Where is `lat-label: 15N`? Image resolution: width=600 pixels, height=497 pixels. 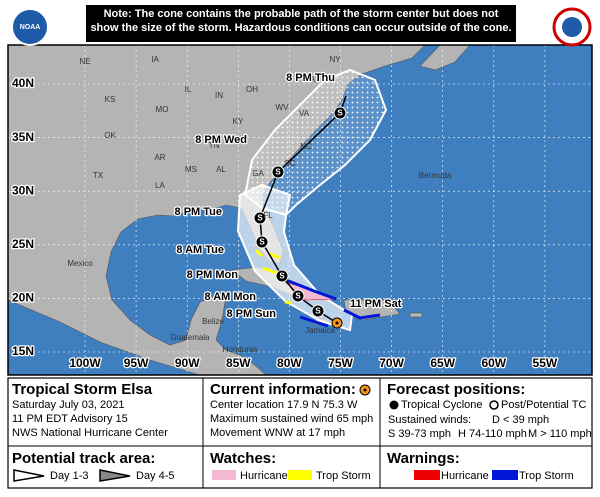
lat-label: 15N is located at coordinates (23, 351).